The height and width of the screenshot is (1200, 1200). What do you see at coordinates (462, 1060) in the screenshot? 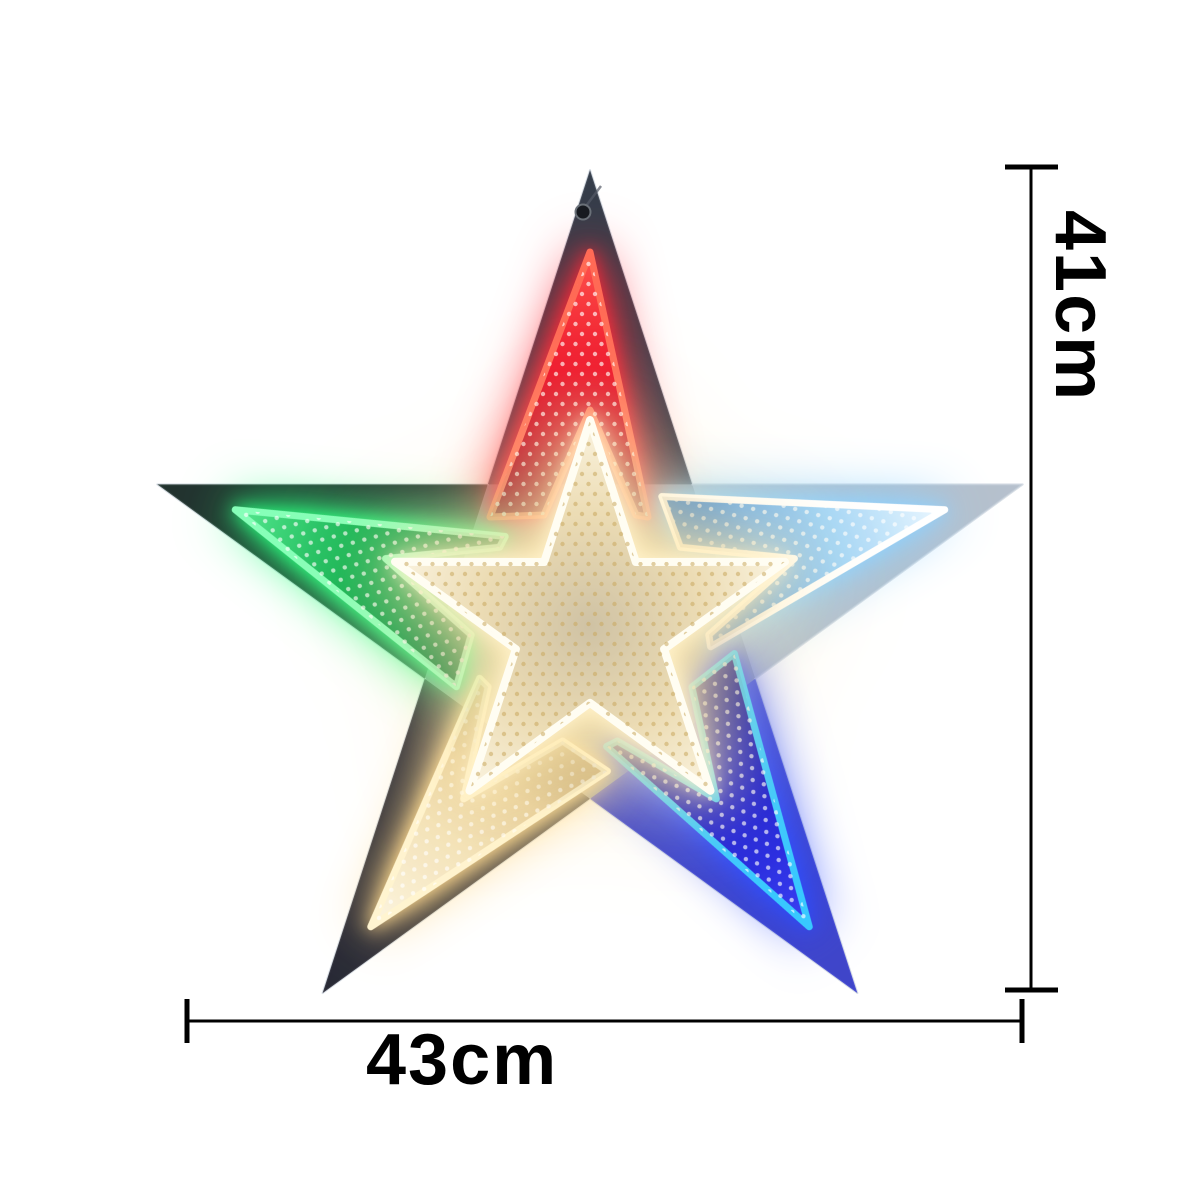
I see `width-dimension-label: 43cm` at bounding box center [462, 1060].